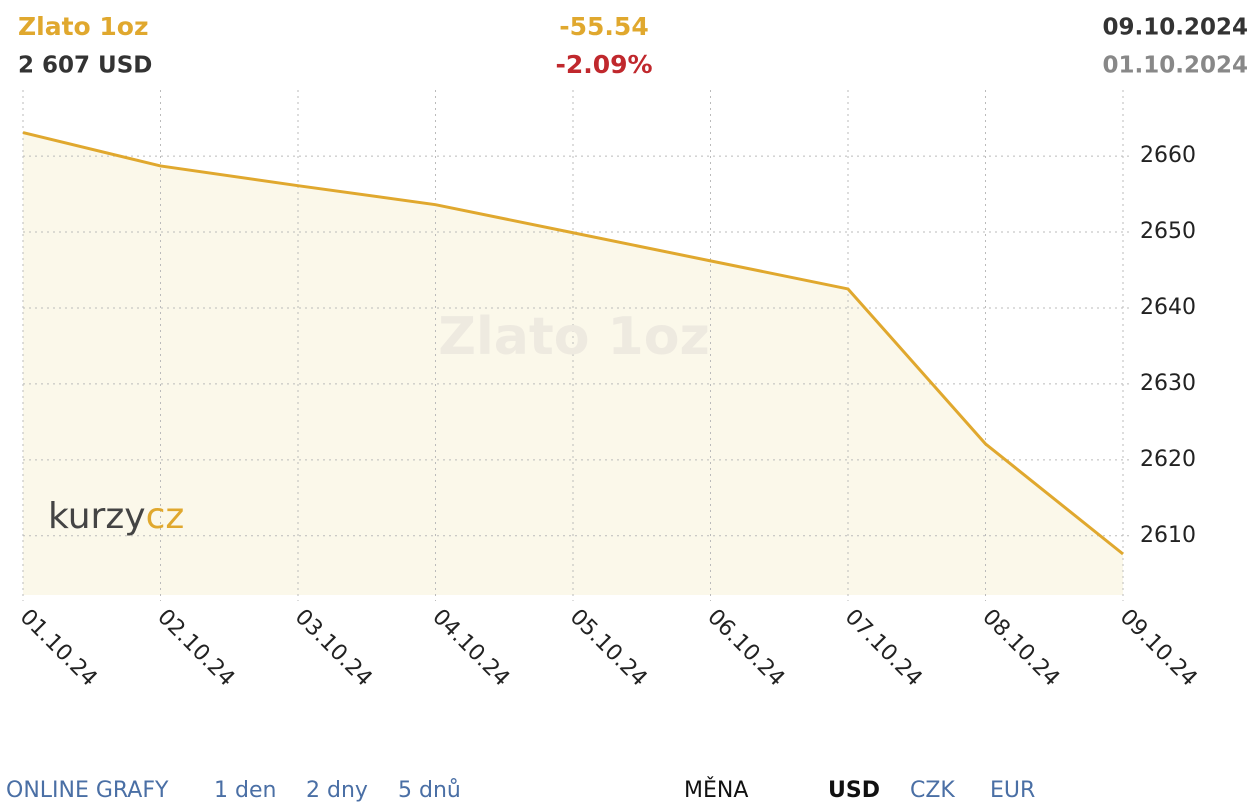 Image resolution: width=1254 pixels, height=809 pixels. I want to click on watermark: Zlato 1oz, so click(573, 337).